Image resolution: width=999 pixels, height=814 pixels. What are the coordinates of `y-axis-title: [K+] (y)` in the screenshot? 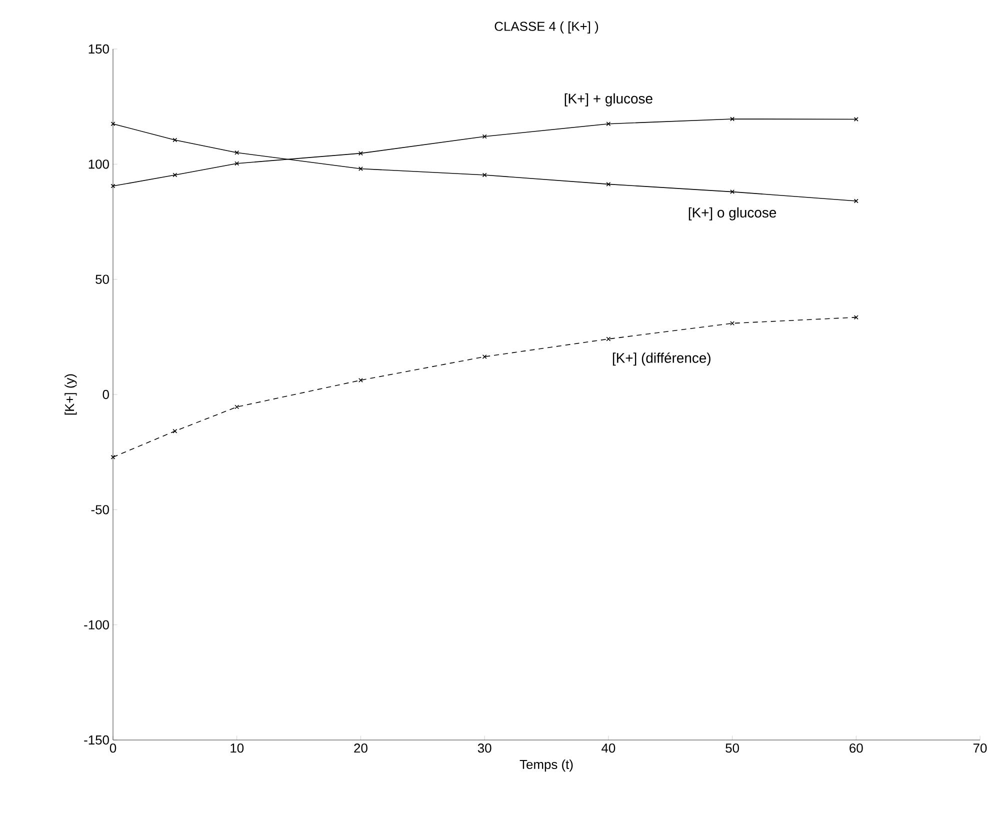 It's located at (70, 394).